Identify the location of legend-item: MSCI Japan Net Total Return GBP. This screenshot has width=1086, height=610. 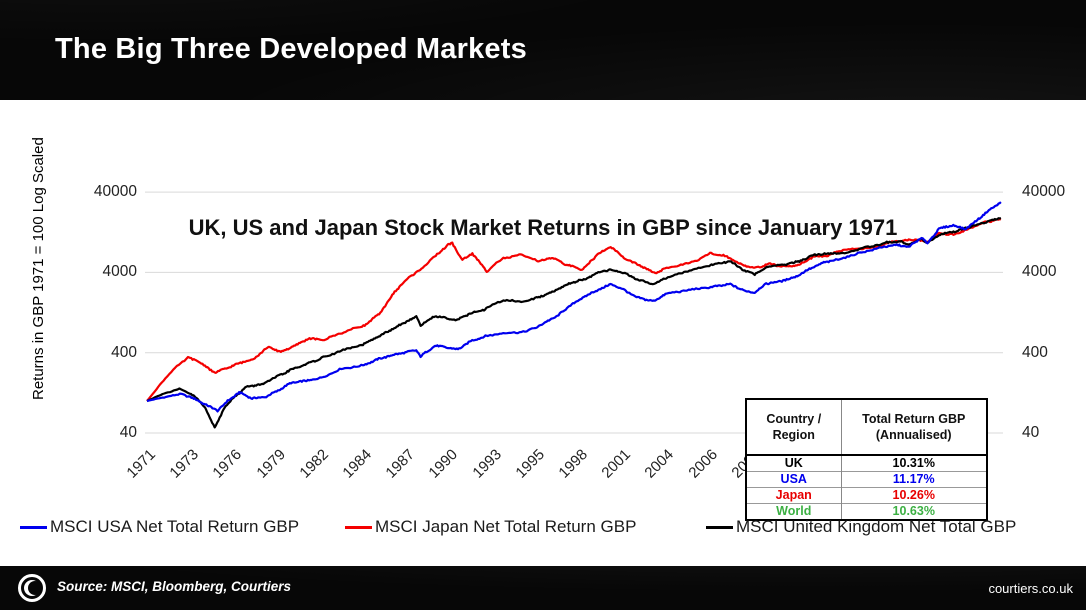
(490, 527).